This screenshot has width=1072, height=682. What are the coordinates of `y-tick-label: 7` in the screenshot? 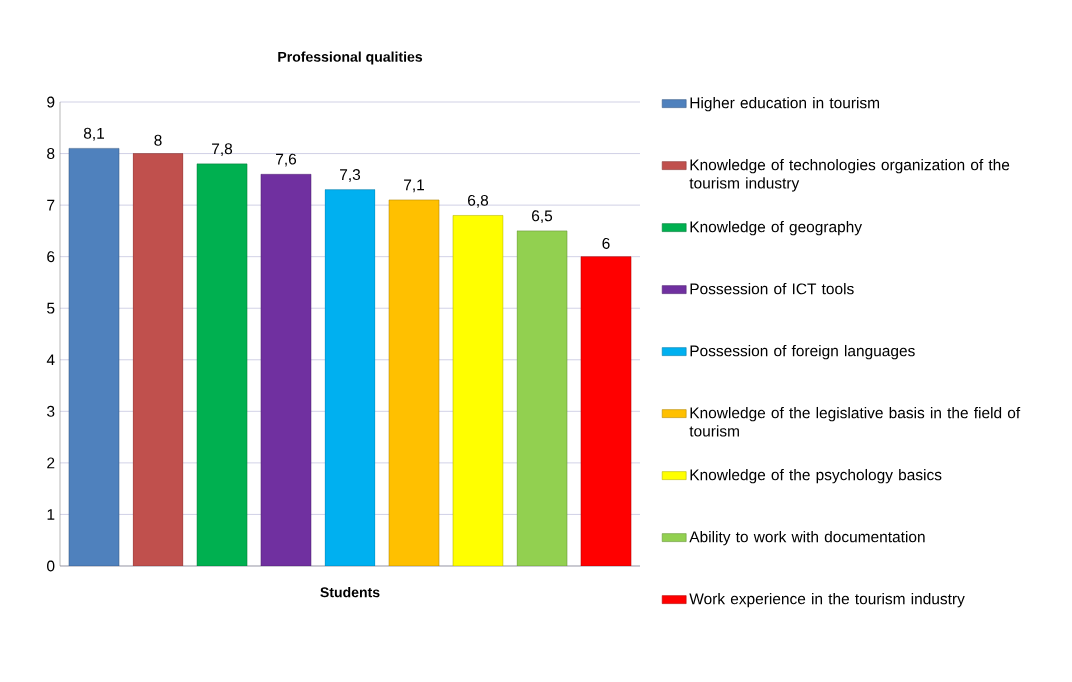 It's located at (51, 205).